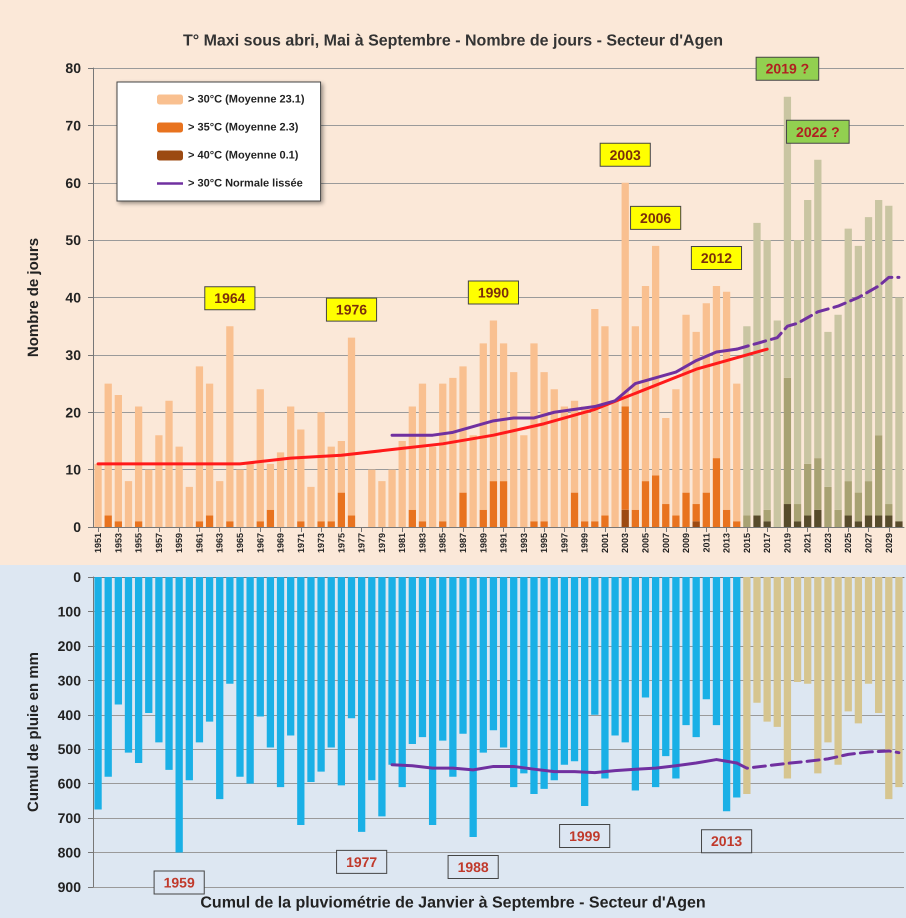  What do you see at coordinates (361, 543) in the screenshot?
I see `x-tick-label: 1977` at bounding box center [361, 543].